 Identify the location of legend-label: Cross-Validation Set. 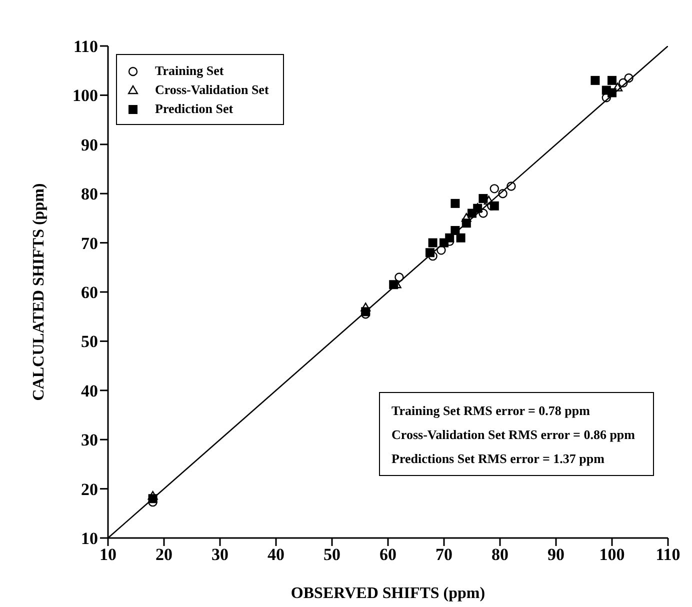
(212, 90).